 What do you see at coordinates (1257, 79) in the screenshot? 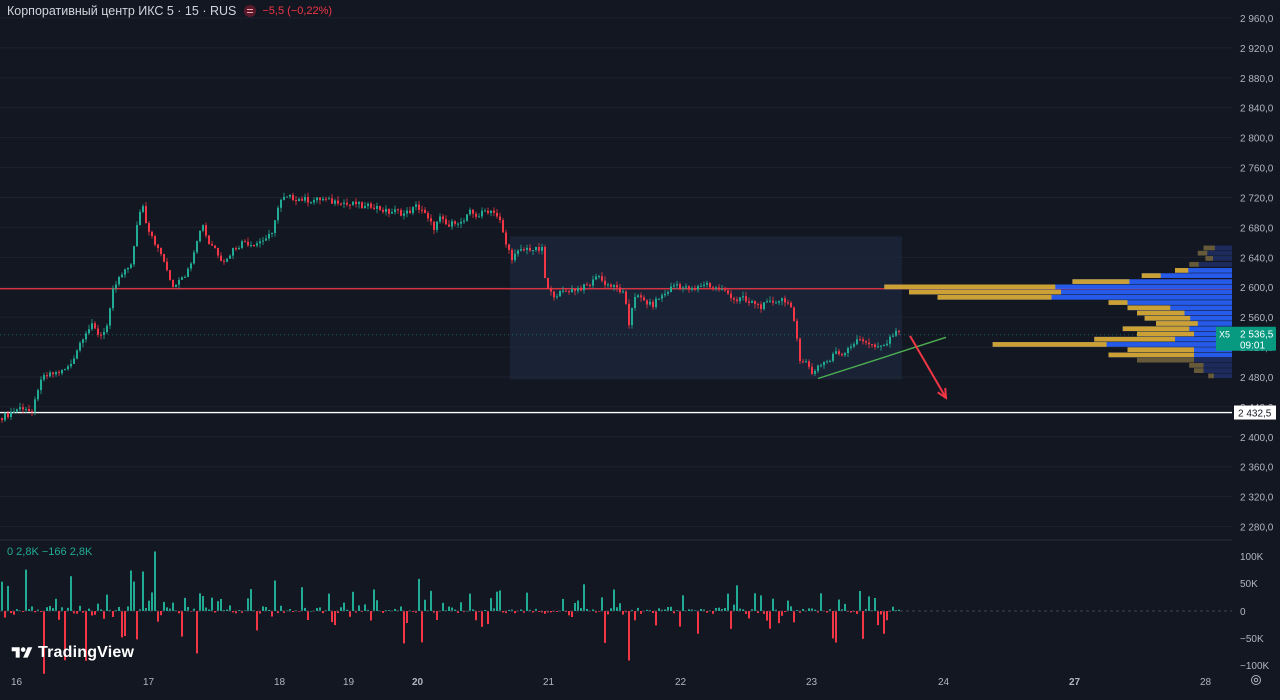
I see `price-tick-label: 2 880,0` at bounding box center [1257, 79].